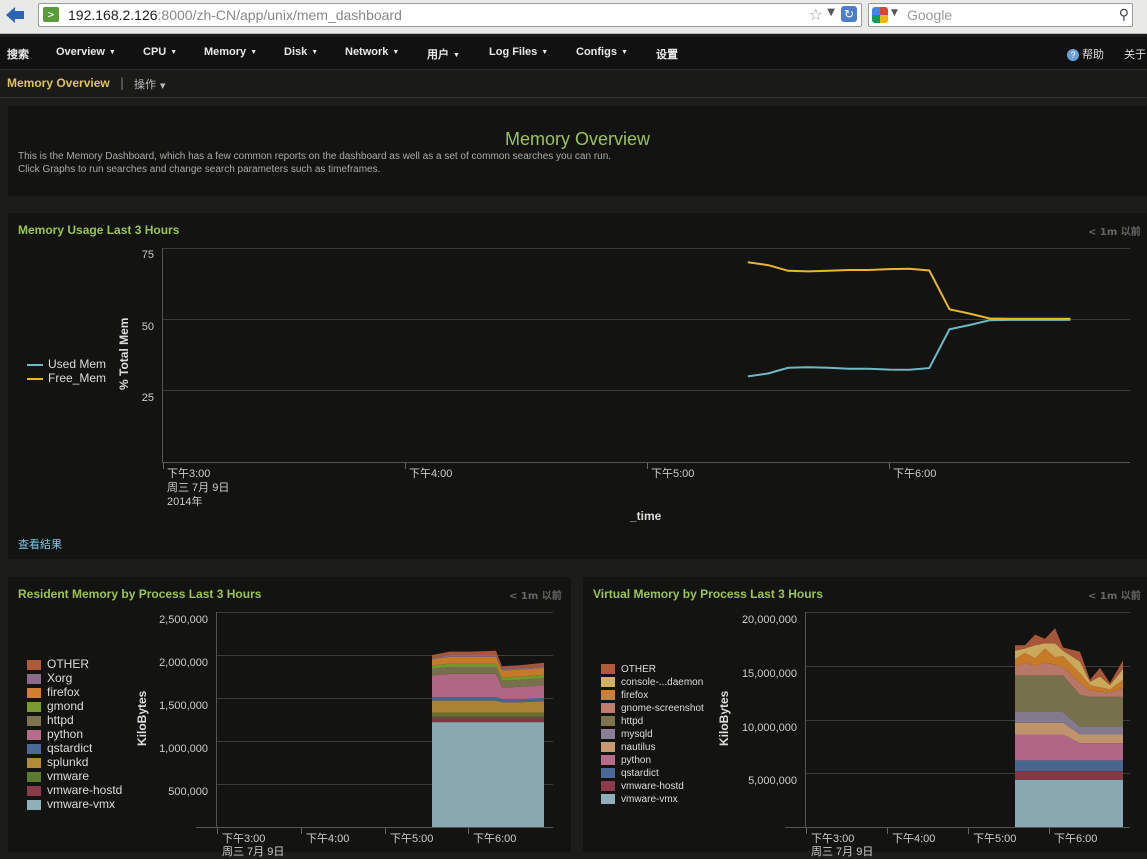 The height and width of the screenshot is (859, 1147). What do you see at coordinates (815, 14) in the screenshot?
I see `bookmark-star-icon: ☆` at bounding box center [815, 14].